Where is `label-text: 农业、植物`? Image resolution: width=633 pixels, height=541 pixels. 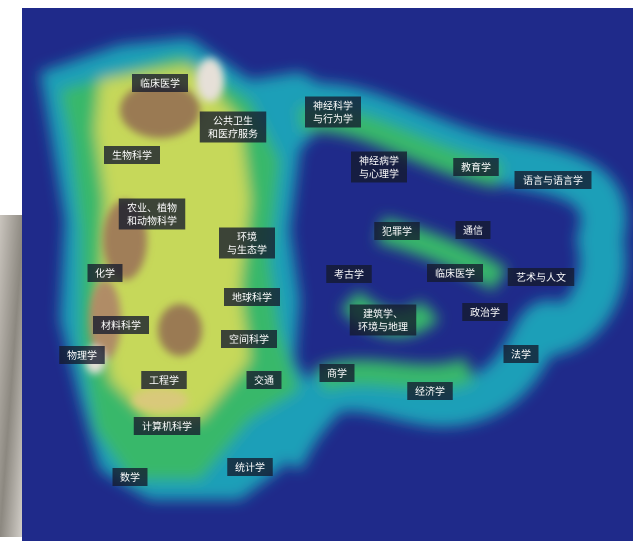 label-text: 农业、植物 is located at coordinates (152, 208).